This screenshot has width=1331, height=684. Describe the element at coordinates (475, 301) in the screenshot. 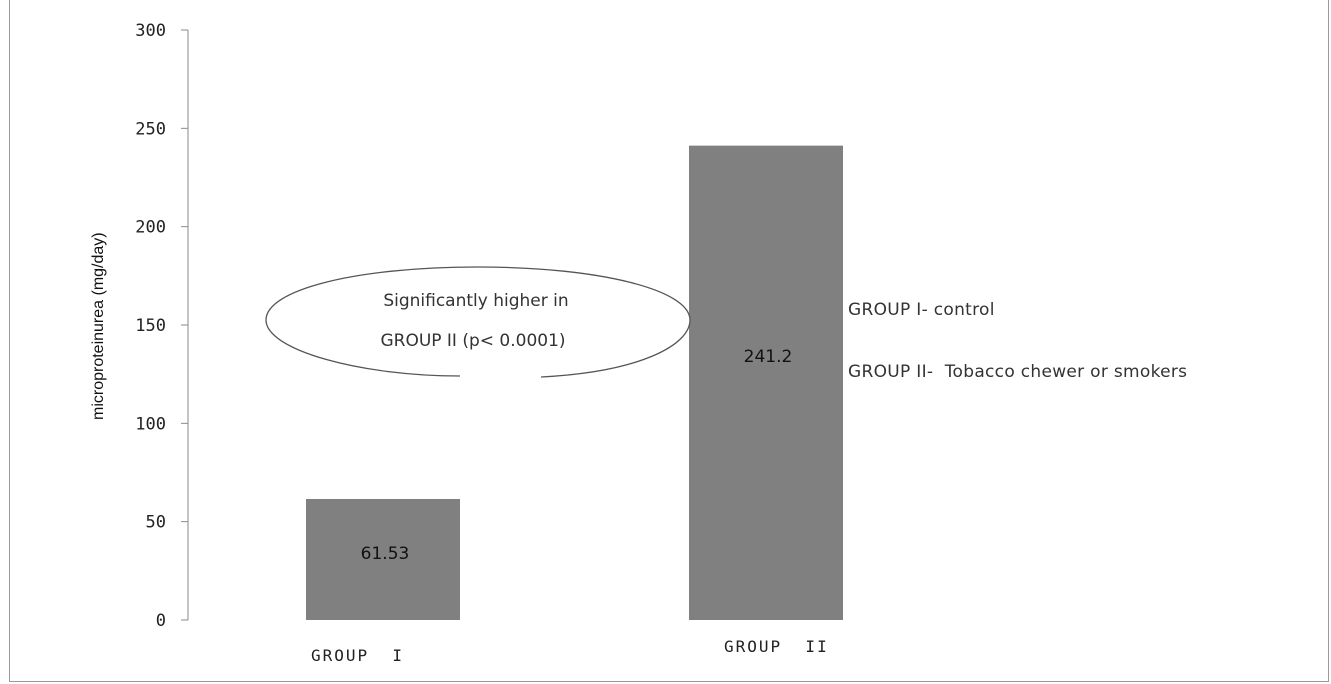

I see `annotation-line-1: Significantly higher in` at that location.